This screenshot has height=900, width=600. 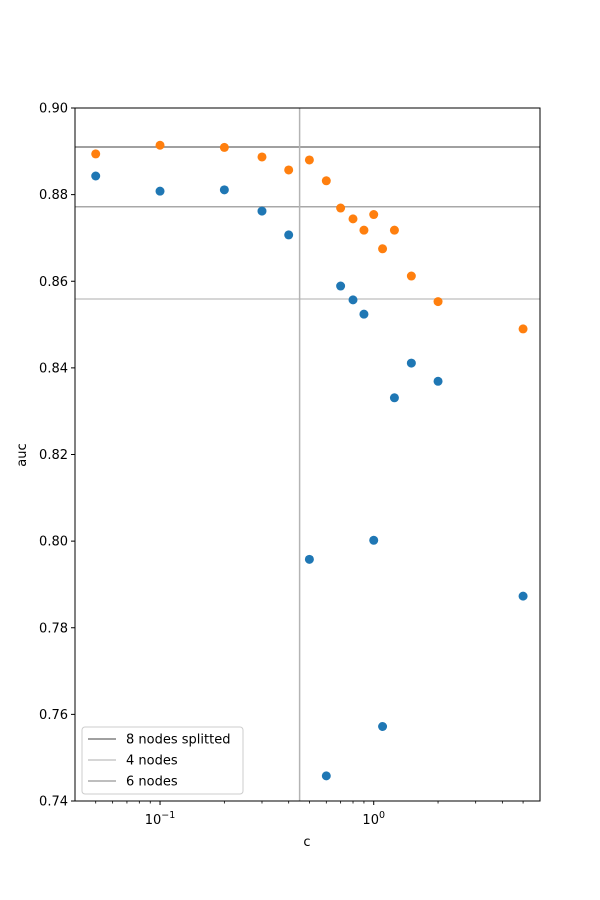 What do you see at coordinates (152, 782) in the screenshot?
I see `legend-label: 6 nodes` at bounding box center [152, 782].